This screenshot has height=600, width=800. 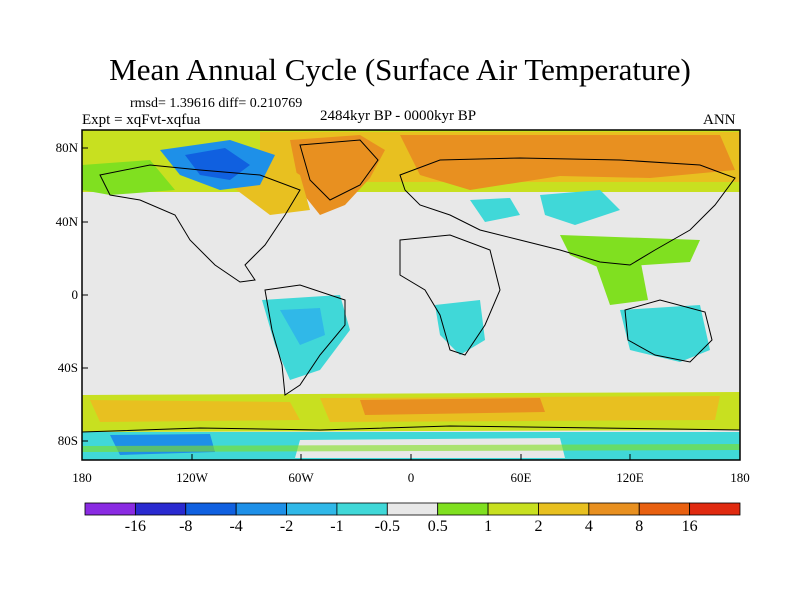 What do you see at coordinates (538, 526) in the screenshot?
I see `colorbar-tick-label: 2` at bounding box center [538, 526].